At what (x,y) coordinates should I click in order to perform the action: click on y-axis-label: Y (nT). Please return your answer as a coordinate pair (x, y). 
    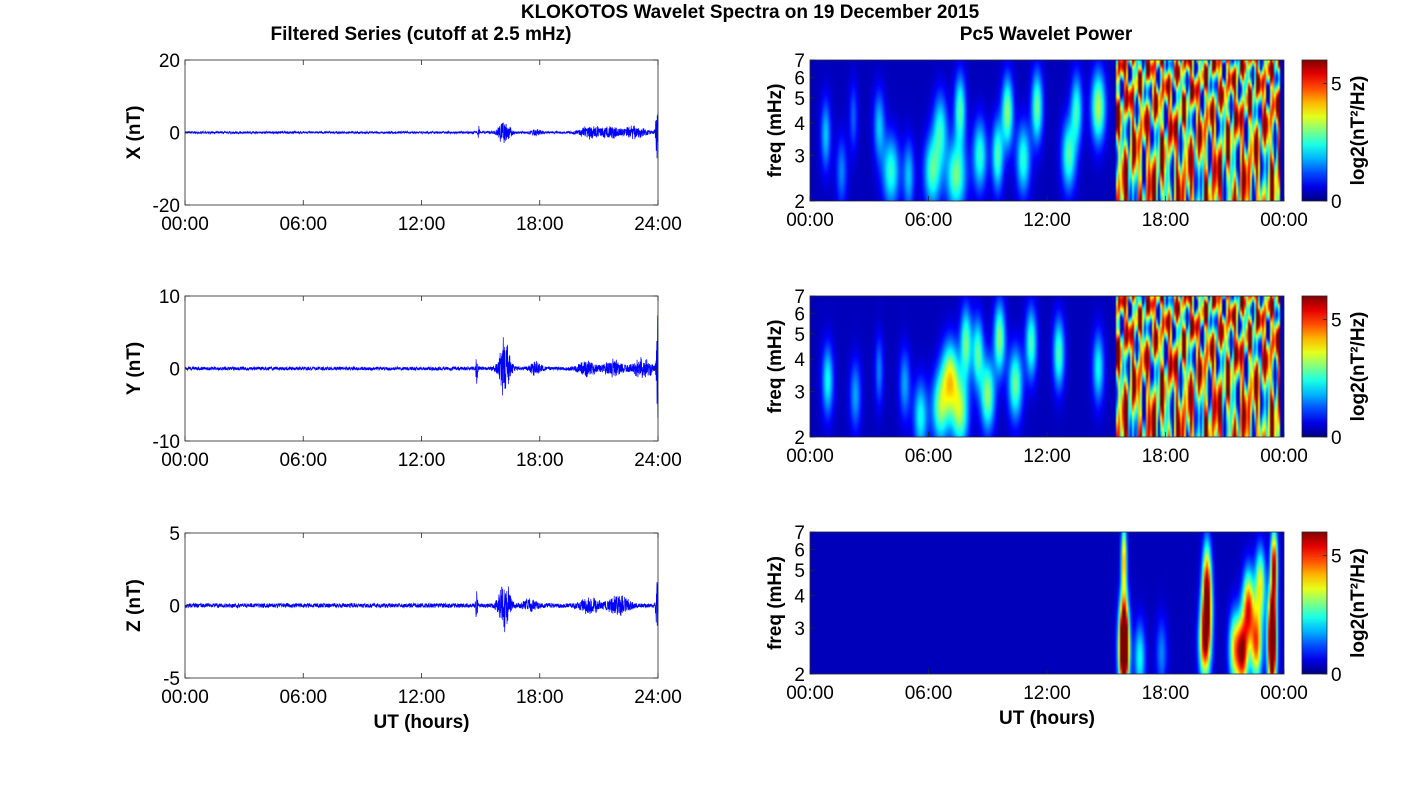
    Looking at the image, I should click on (134, 368).